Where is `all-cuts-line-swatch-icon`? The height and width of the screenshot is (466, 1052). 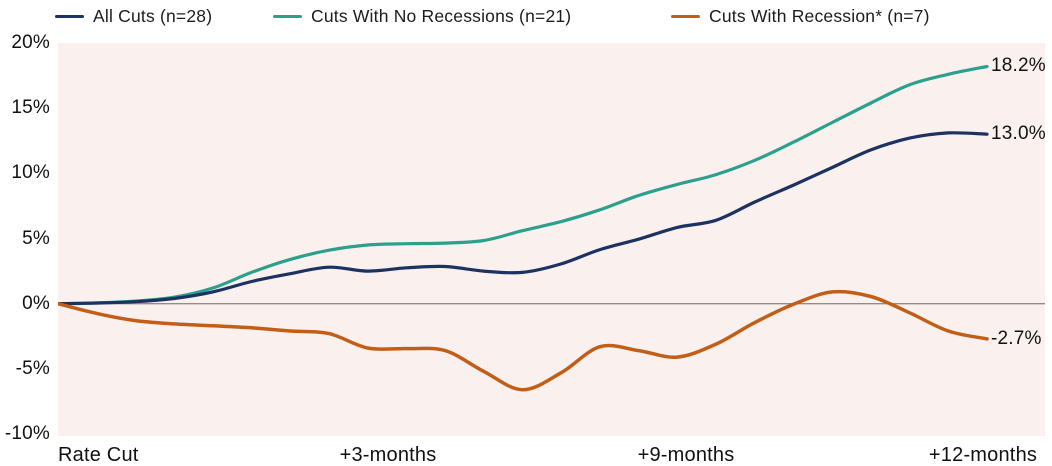
all-cuts-line-swatch-icon is located at coordinates (69, 16).